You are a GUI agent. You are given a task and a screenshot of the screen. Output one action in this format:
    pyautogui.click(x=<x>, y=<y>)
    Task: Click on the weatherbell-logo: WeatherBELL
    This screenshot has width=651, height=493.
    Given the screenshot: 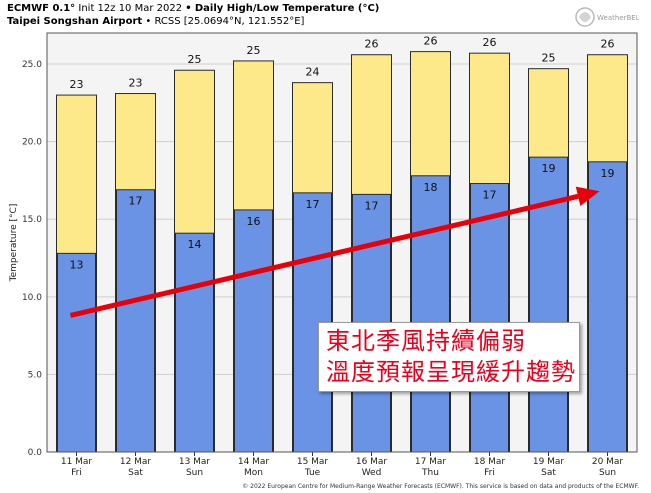 What is the action you would take?
    pyautogui.click(x=609, y=17)
    